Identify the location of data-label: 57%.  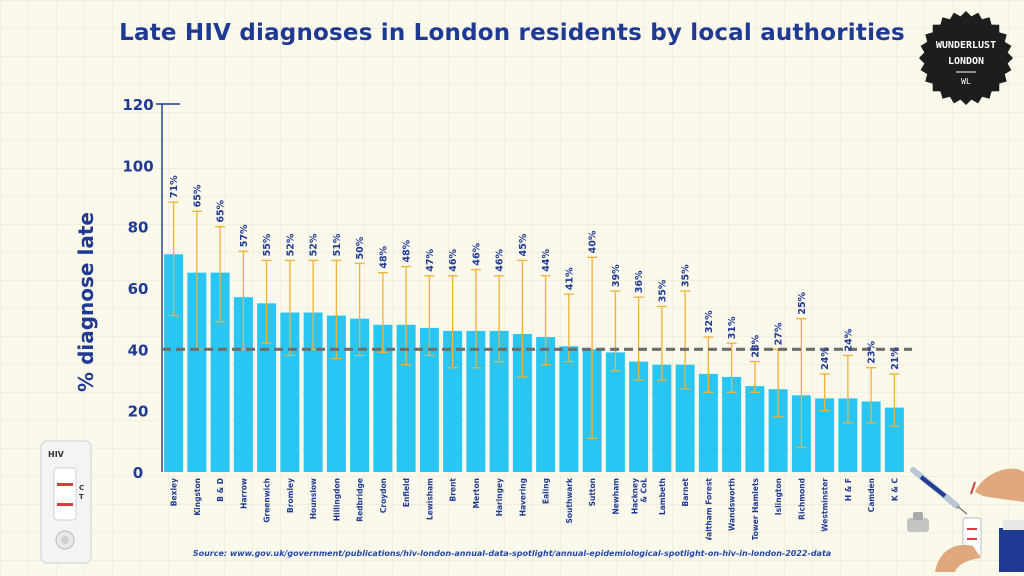
(244, 235).